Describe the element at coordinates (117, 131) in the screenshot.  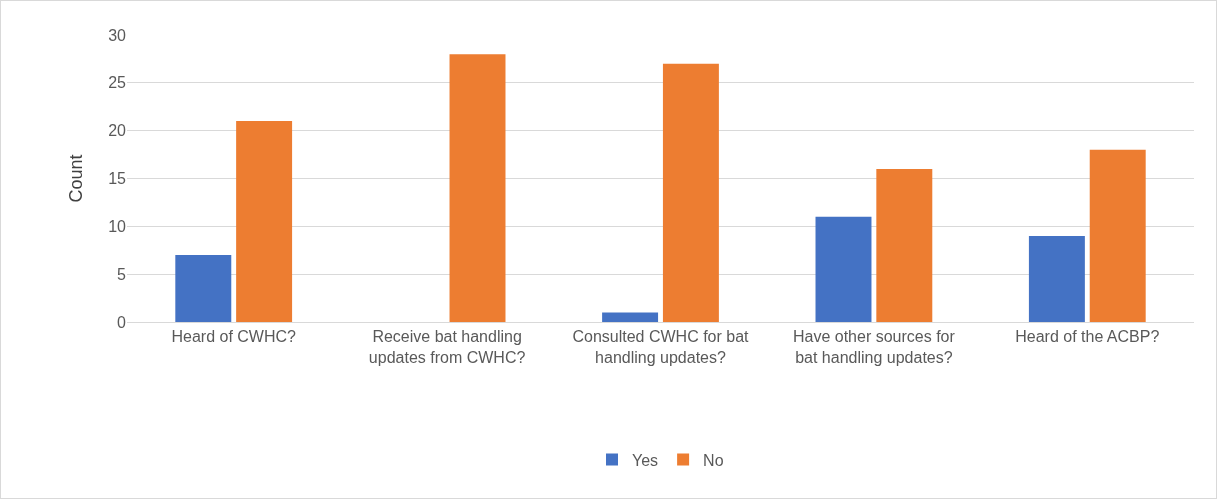
I see `y-tick-label: 20` at that location.